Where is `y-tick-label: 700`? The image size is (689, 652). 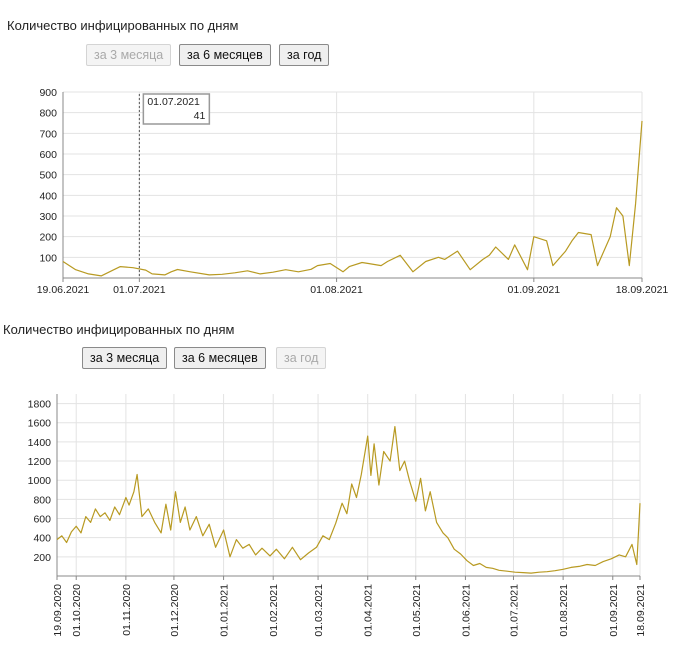 y-tick-label: 700 is located at coordinates (48, 134).